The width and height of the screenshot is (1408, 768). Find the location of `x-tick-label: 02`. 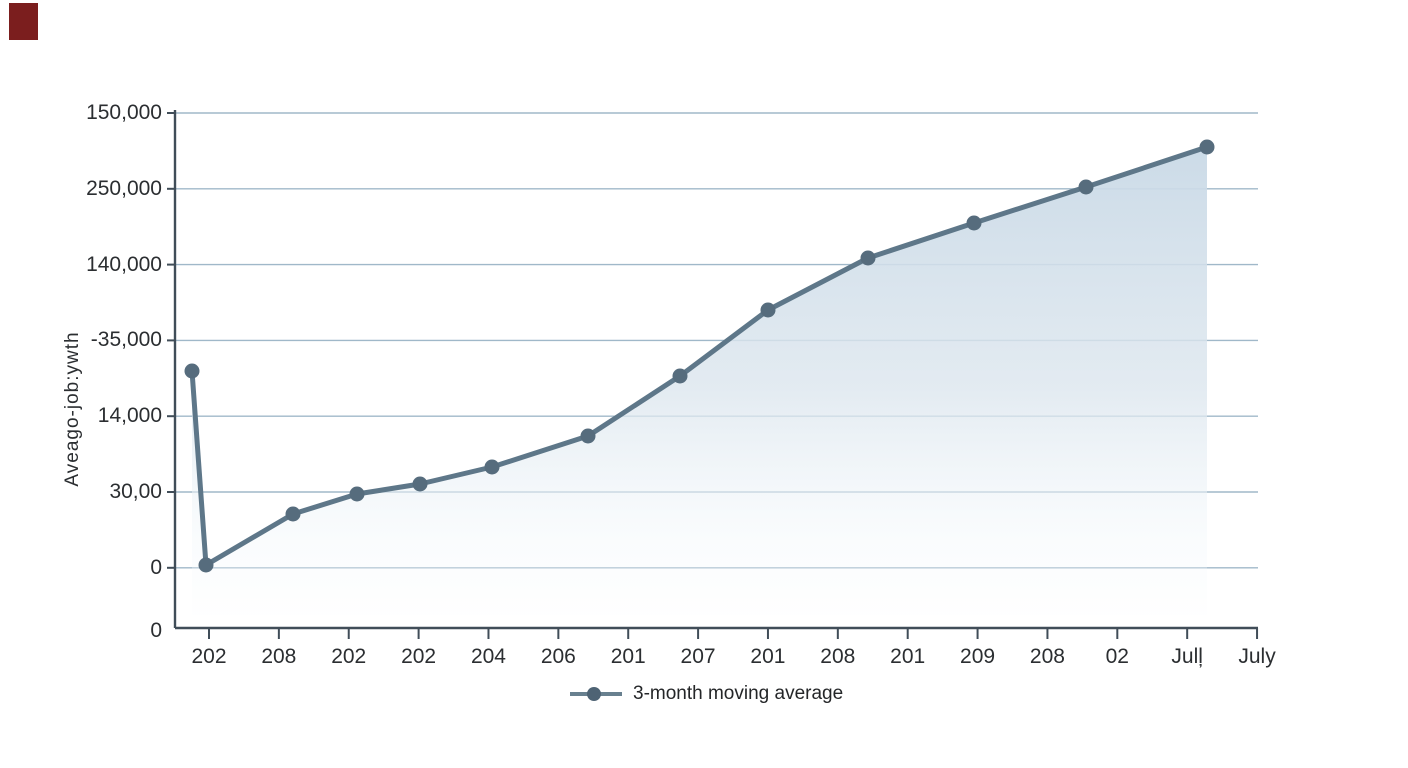

x-tick-label: 02 is located at coordinates (1117, 656).